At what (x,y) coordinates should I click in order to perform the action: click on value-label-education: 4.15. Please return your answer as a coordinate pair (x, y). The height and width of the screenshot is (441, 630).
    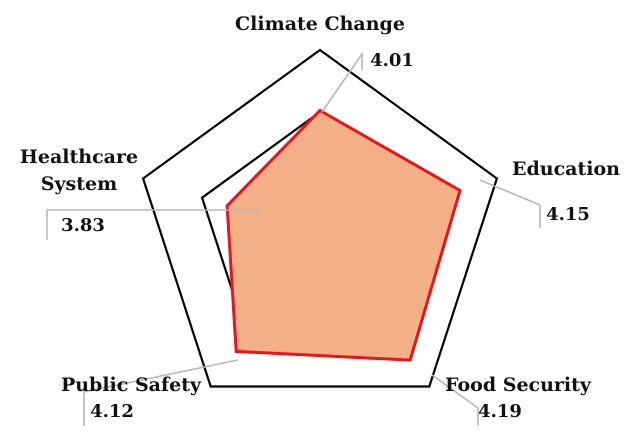
    Looking at the image, I should click on (568, 214).